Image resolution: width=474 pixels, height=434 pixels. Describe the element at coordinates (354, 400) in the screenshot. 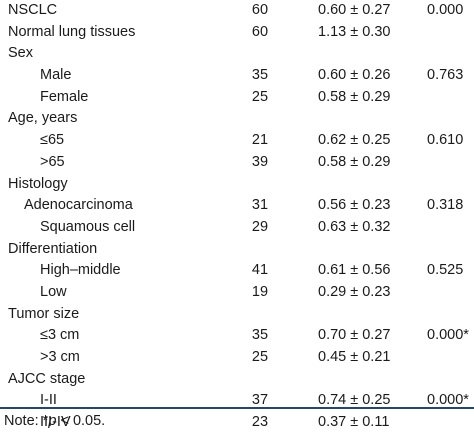

I see `row-value: 0.74 ± 0.25` at that location.